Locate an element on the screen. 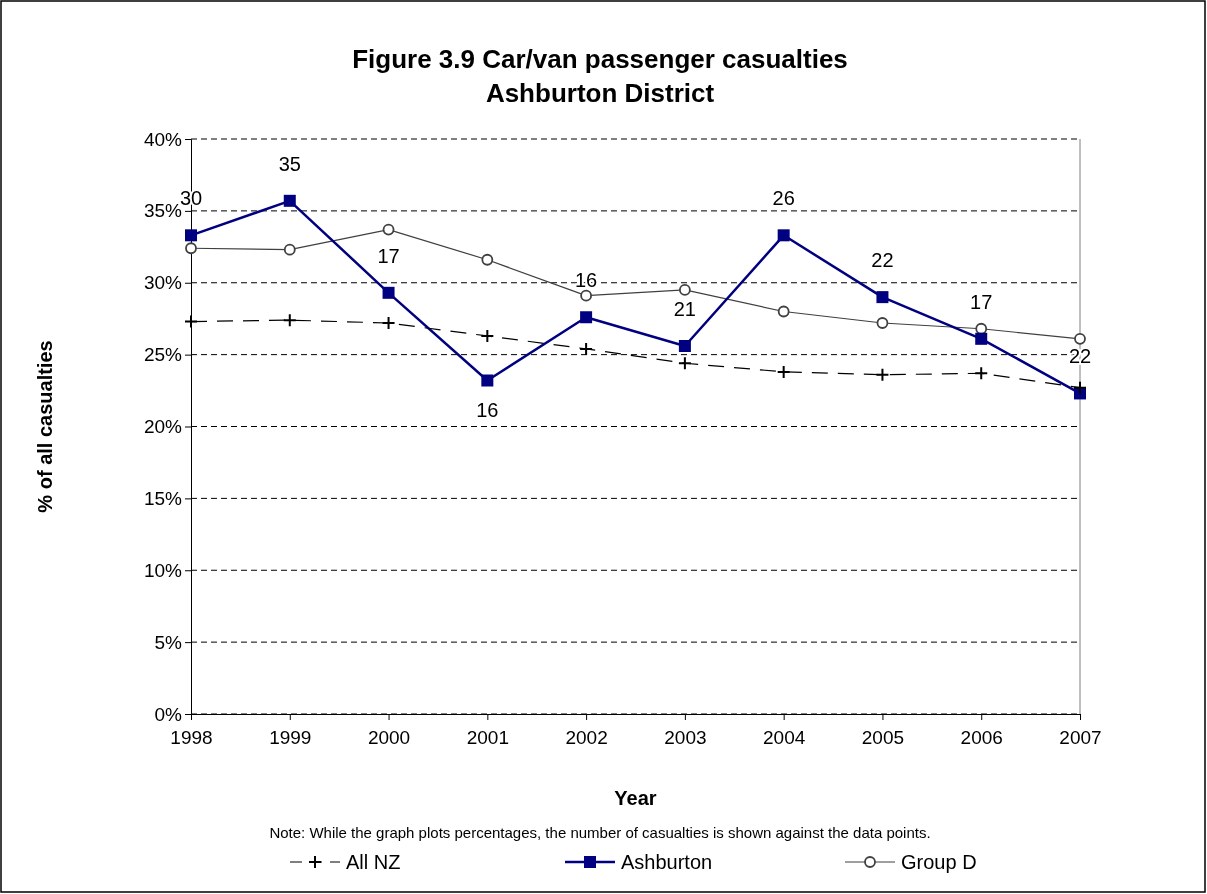 This screenshot has height=894, width=1207. annotation: 21 is located at coordinates (685, 309).